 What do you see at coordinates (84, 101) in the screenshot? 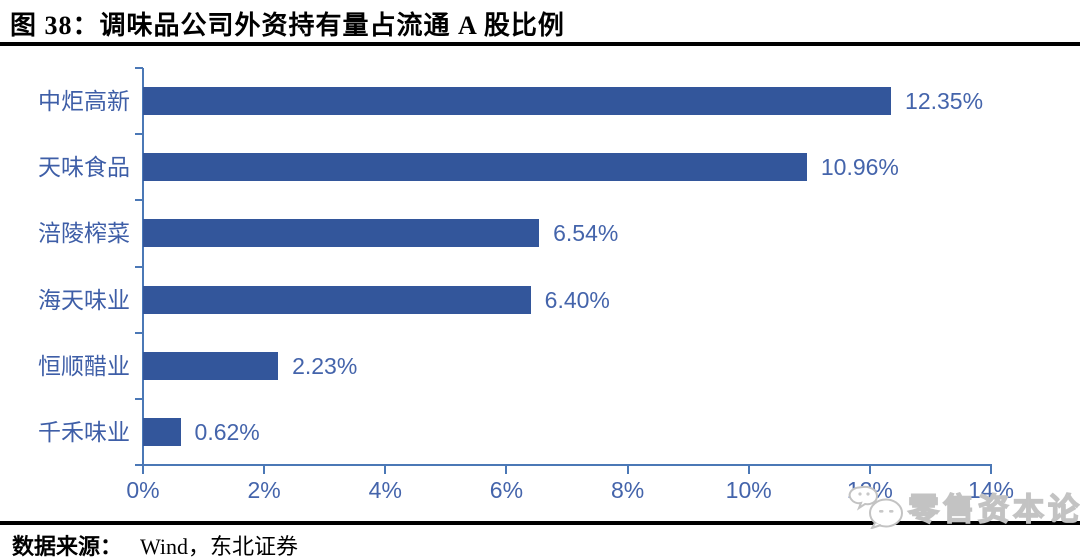
I see `category-label: 中炬高新` at bounding box center [84, 101].